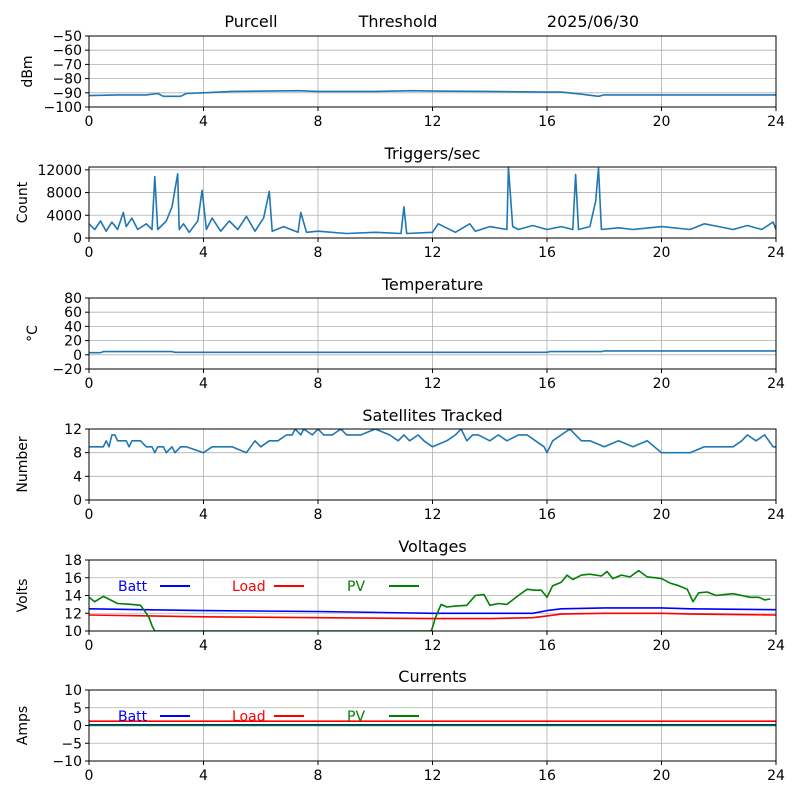  Describe the element at coordinates (776, 122) in the screenshot. I see `signal-xtick-label: 24` at that location.